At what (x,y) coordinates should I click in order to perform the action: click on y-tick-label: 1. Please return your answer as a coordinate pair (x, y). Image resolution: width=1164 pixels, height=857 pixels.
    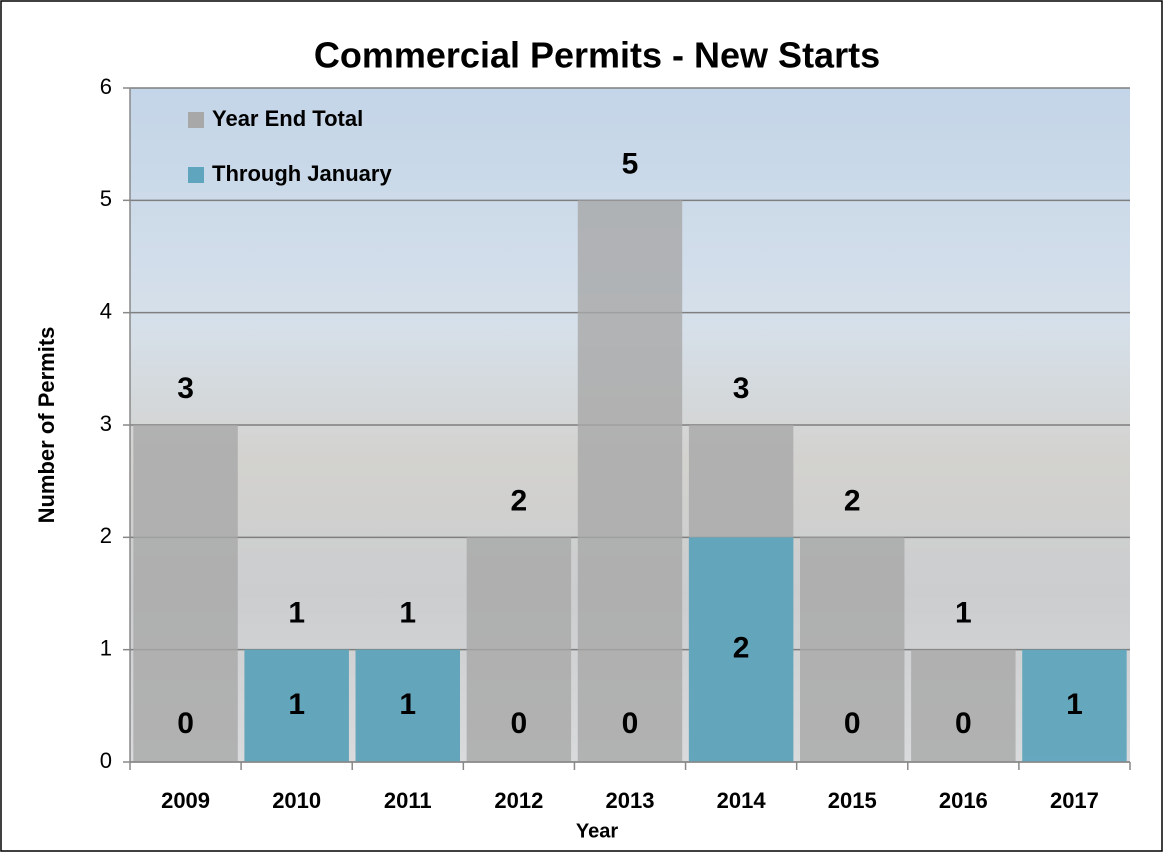
    Looking at the image, I should click on (106, 647).